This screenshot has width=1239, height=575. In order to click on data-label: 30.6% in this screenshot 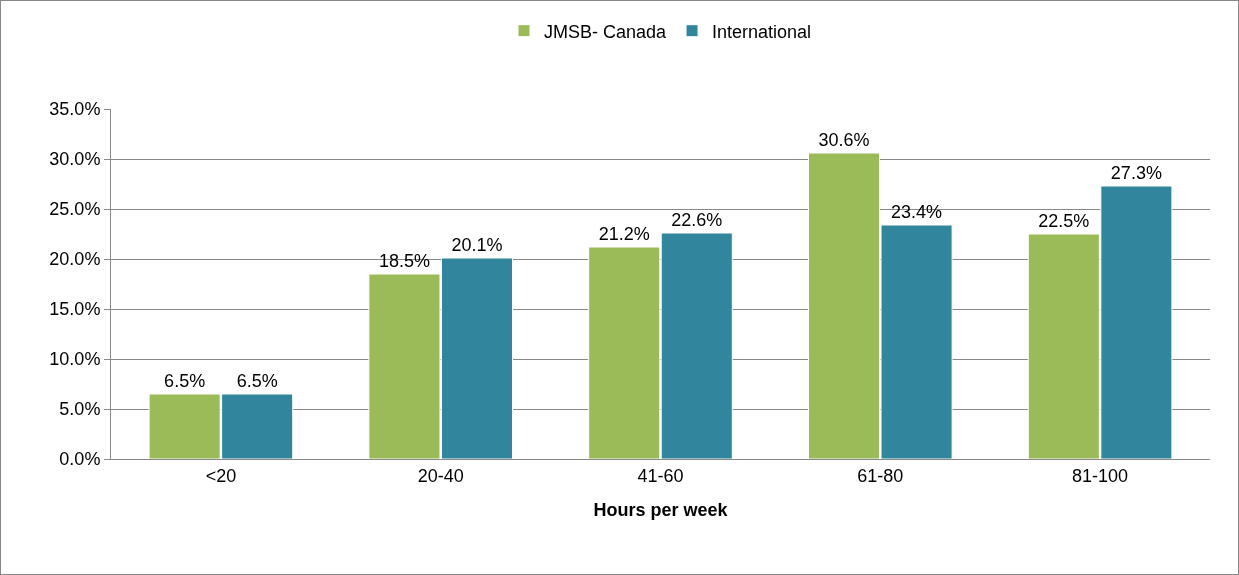, I will do `click(844, 140)`.